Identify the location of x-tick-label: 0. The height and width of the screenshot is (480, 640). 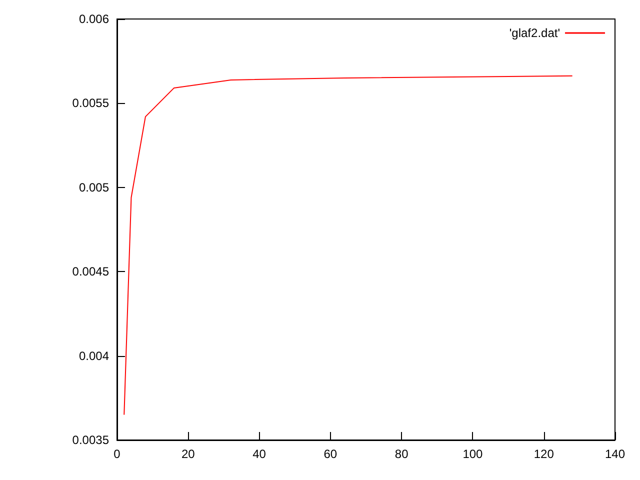
(117, 454).